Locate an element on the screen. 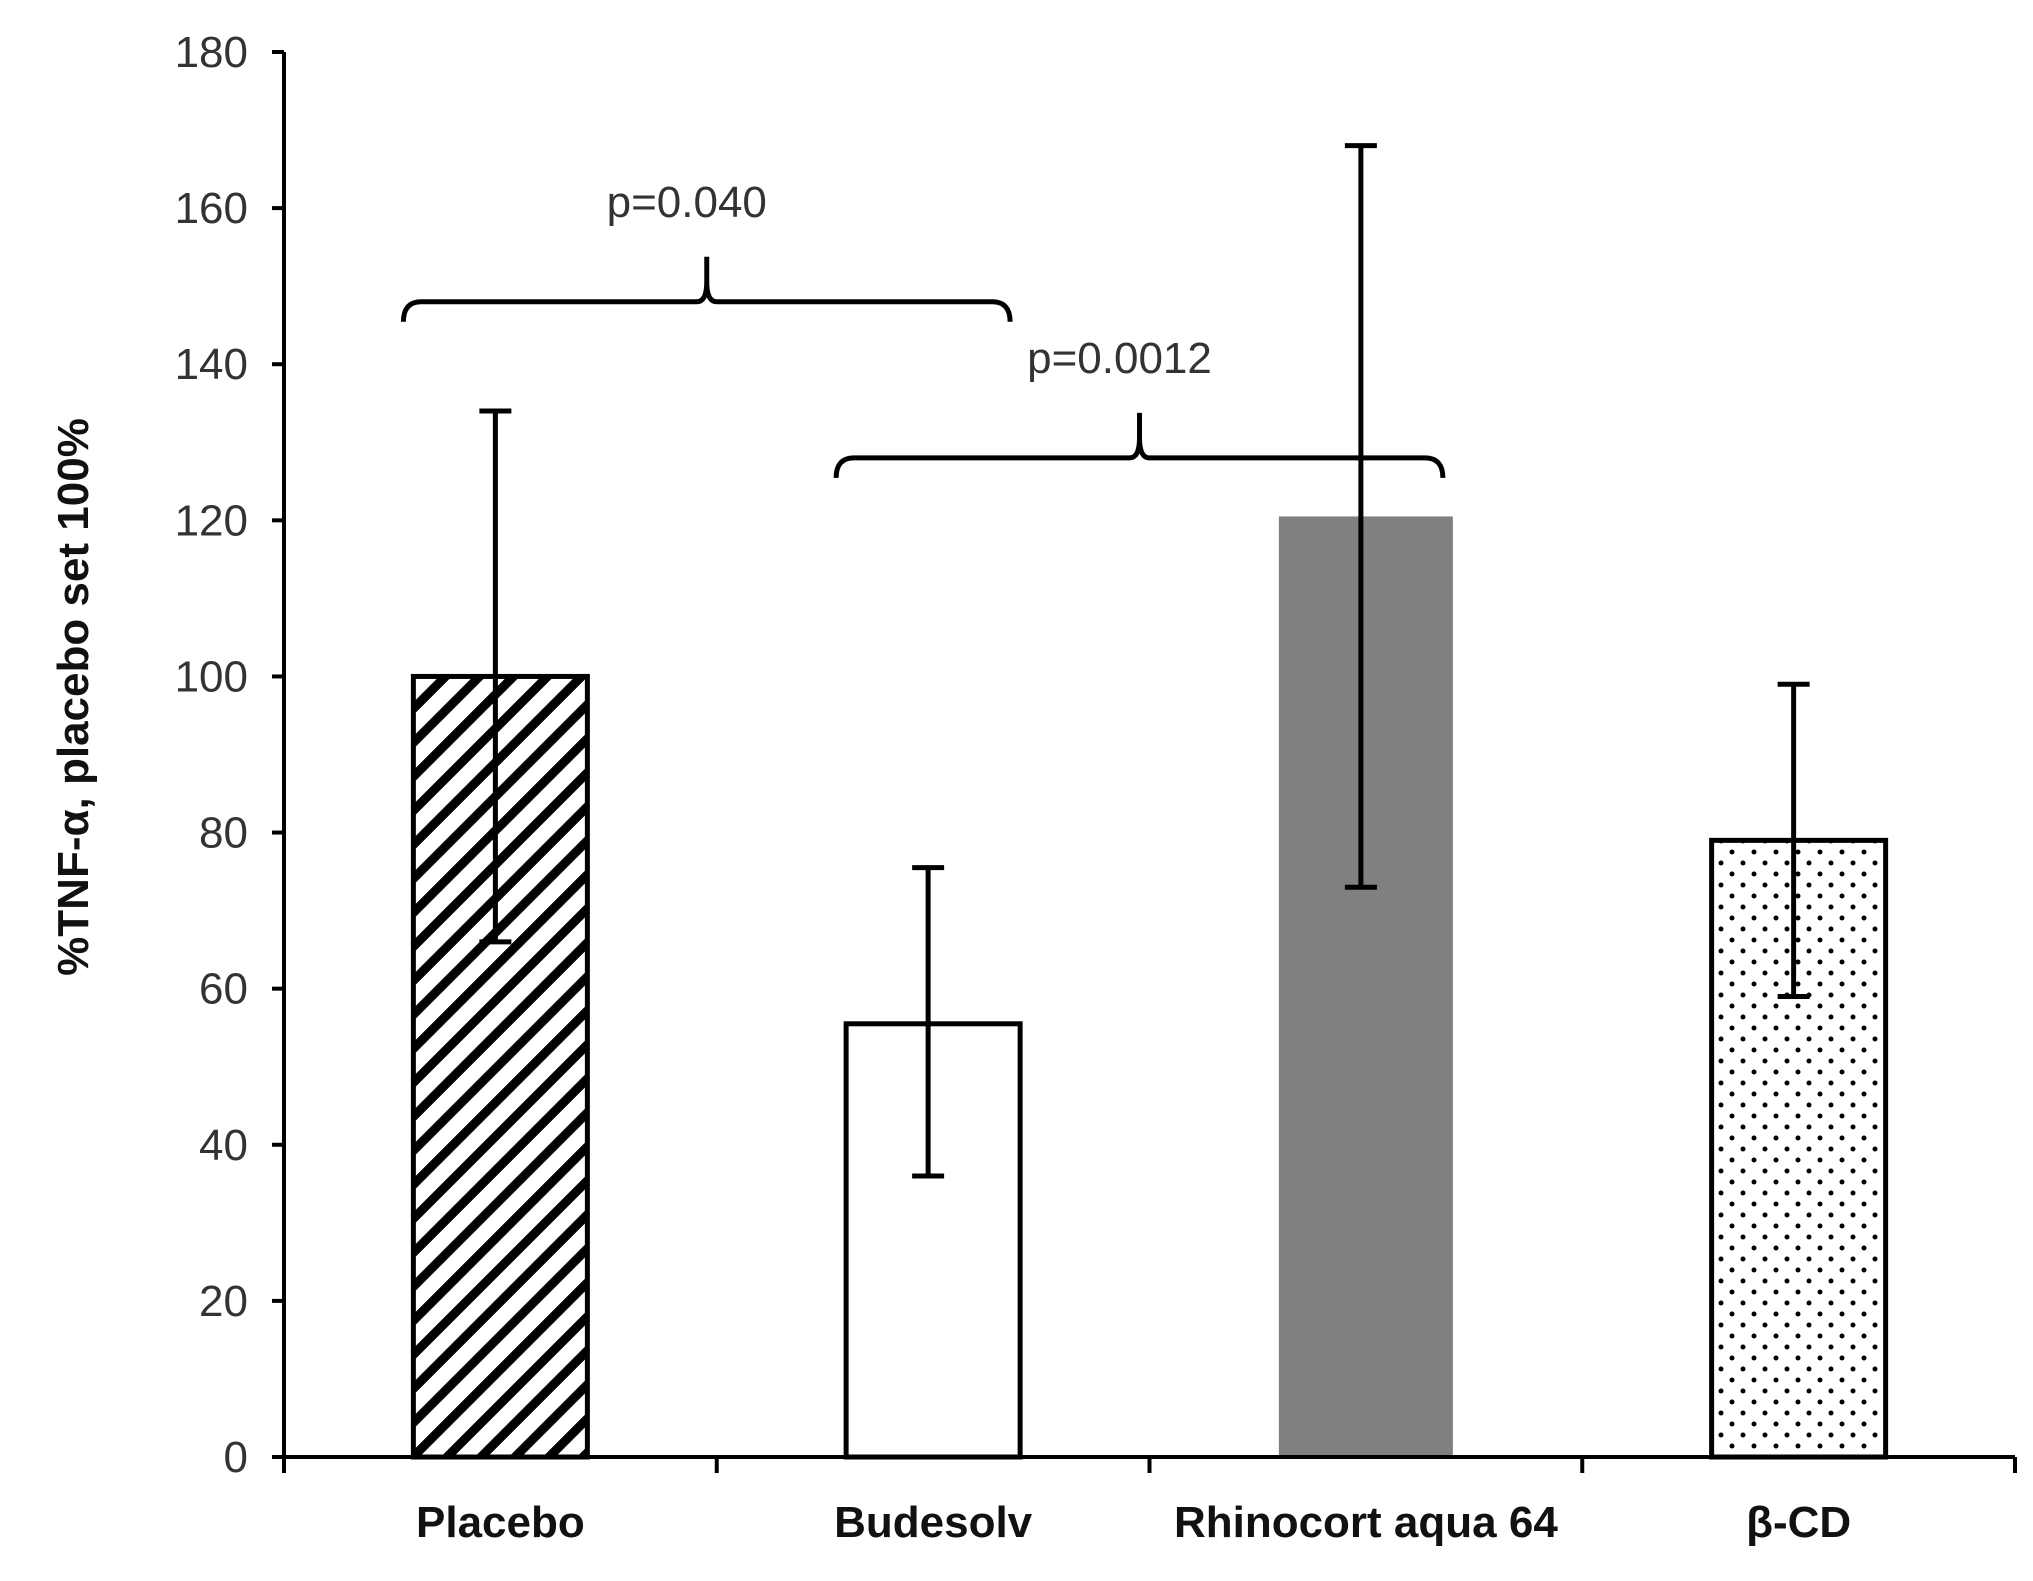  y-tick-label: 20 is located at coordinates (223, 1301).